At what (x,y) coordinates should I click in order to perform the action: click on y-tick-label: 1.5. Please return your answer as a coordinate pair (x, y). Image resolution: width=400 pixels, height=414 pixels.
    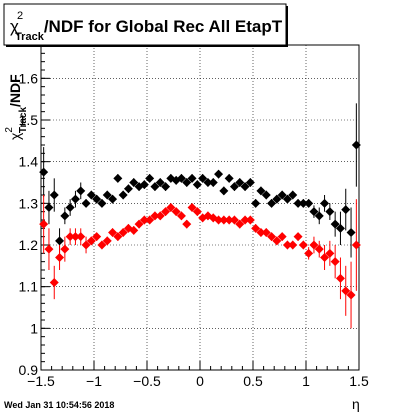
    Looking at the image, I should click on (29, 120).